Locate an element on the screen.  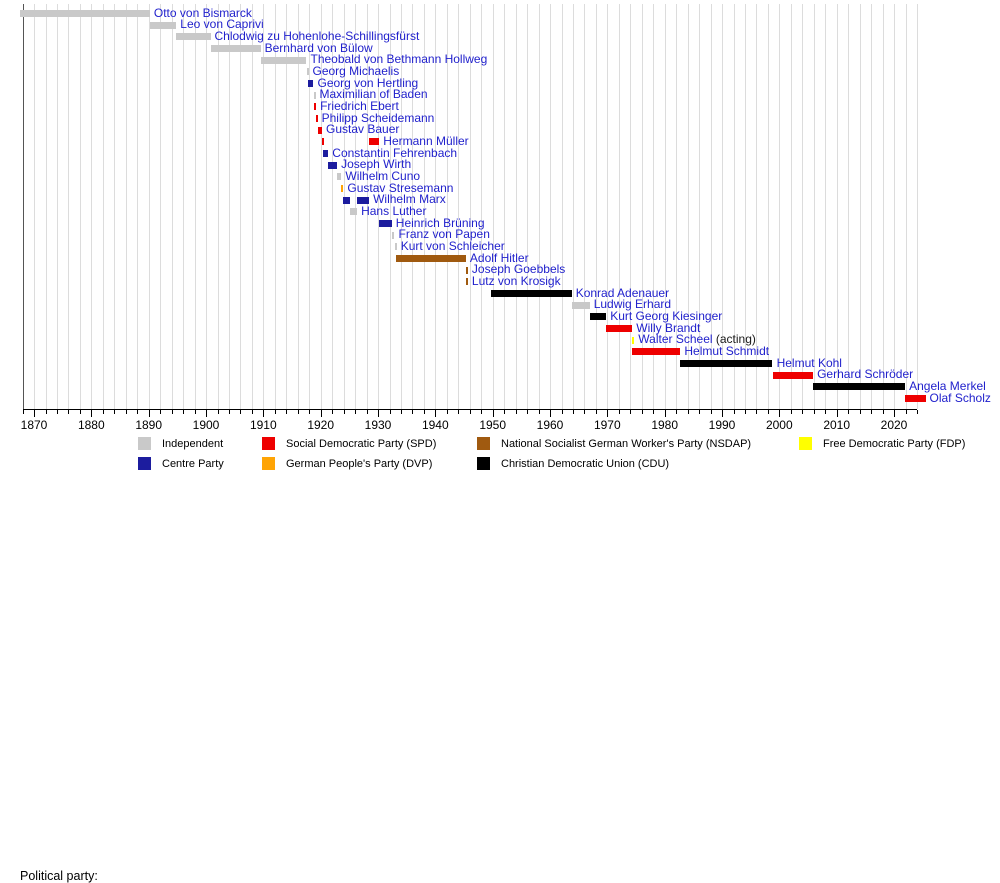
chancellor-name: Gustav Bauer is located at coordinates (363, 129).